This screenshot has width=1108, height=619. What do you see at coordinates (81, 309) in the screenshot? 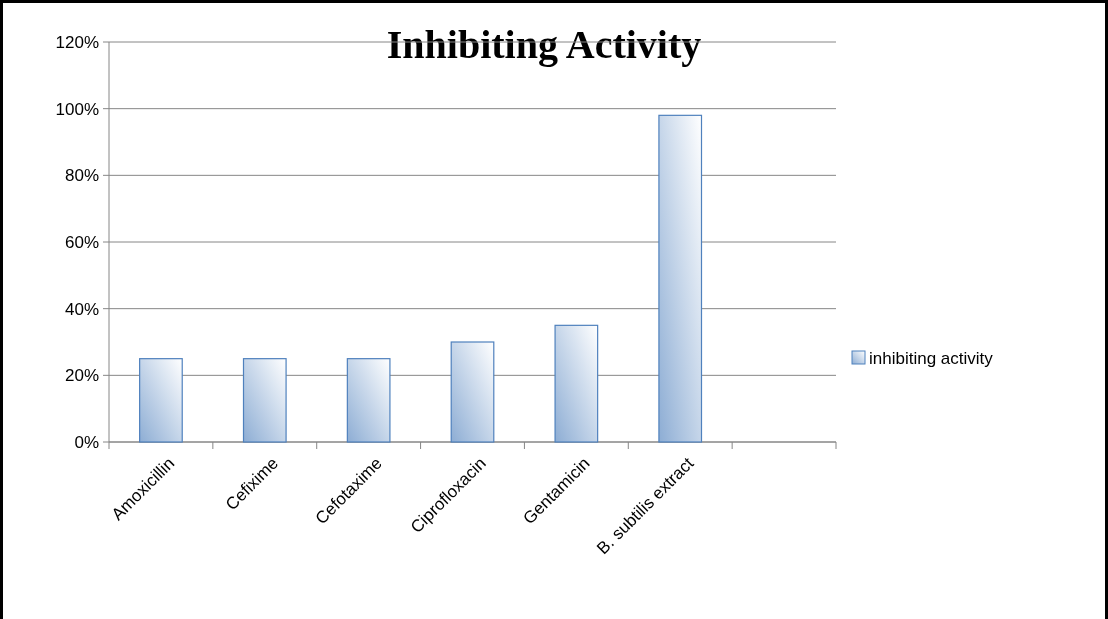
I see `y-tick-label: 40%` at bounding box center [81, 309].